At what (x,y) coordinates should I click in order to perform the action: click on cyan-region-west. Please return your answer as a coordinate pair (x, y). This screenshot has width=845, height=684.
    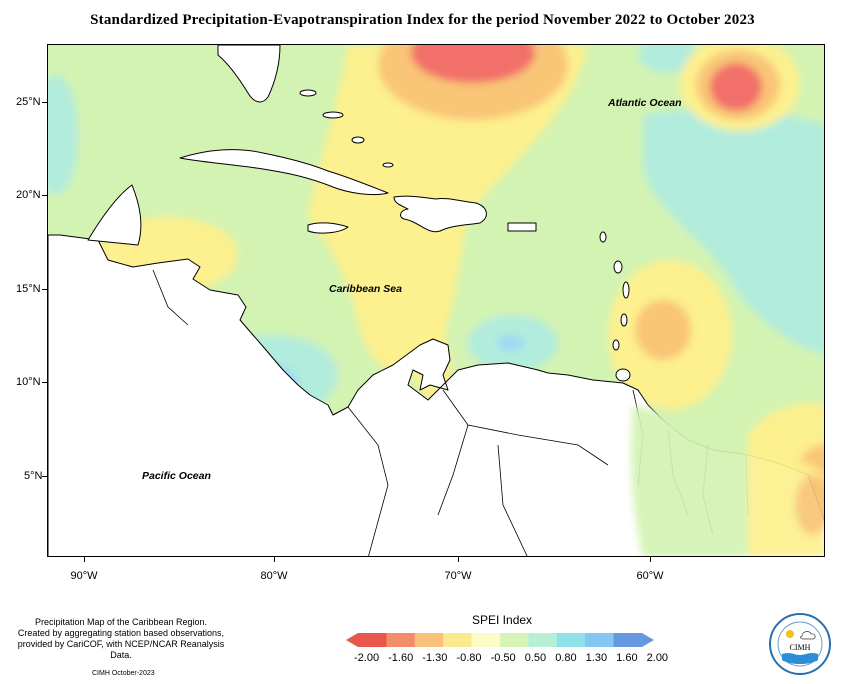
    Looking at the image, I should click on (63, 135).